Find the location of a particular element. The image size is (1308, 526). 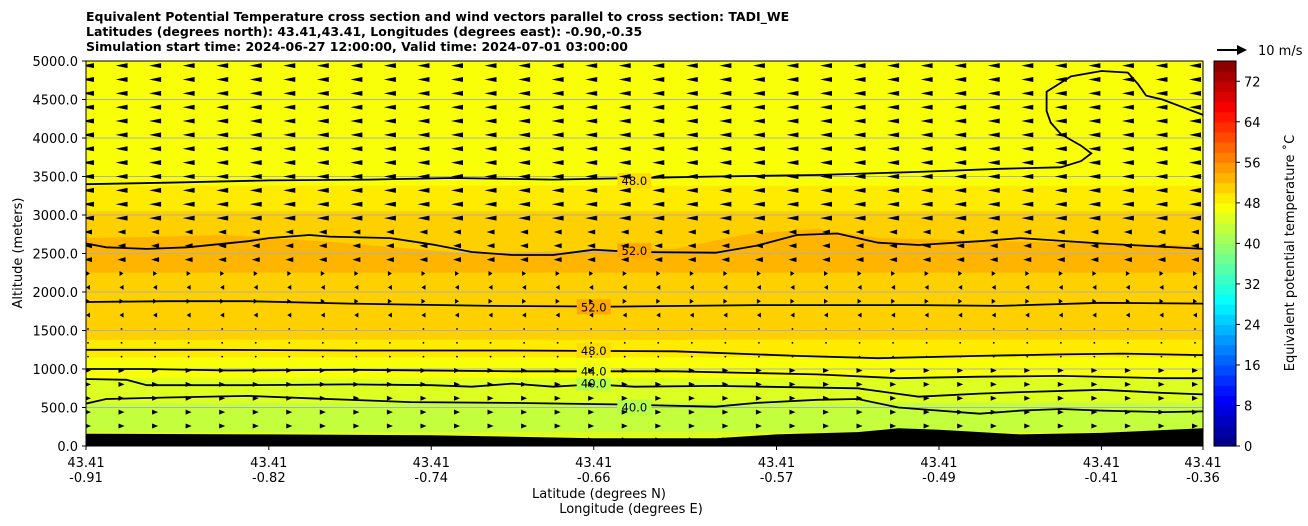

x-tick-label-lon: -0.91 is located at coordinates (86, 478).